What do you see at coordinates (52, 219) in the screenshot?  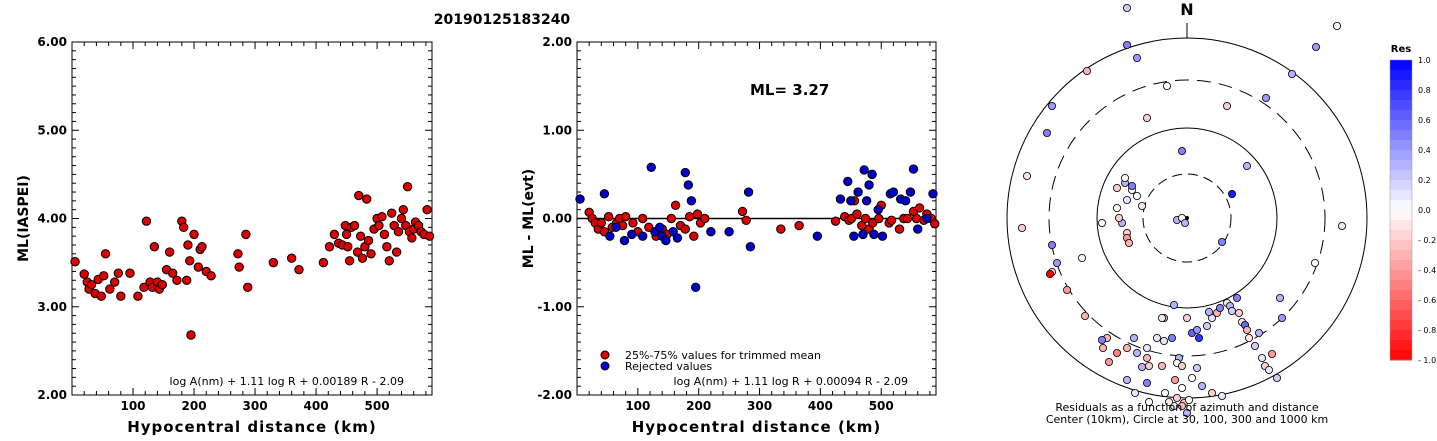 I see `y-tick-label: 4.00` at bounding box center [52, 219].